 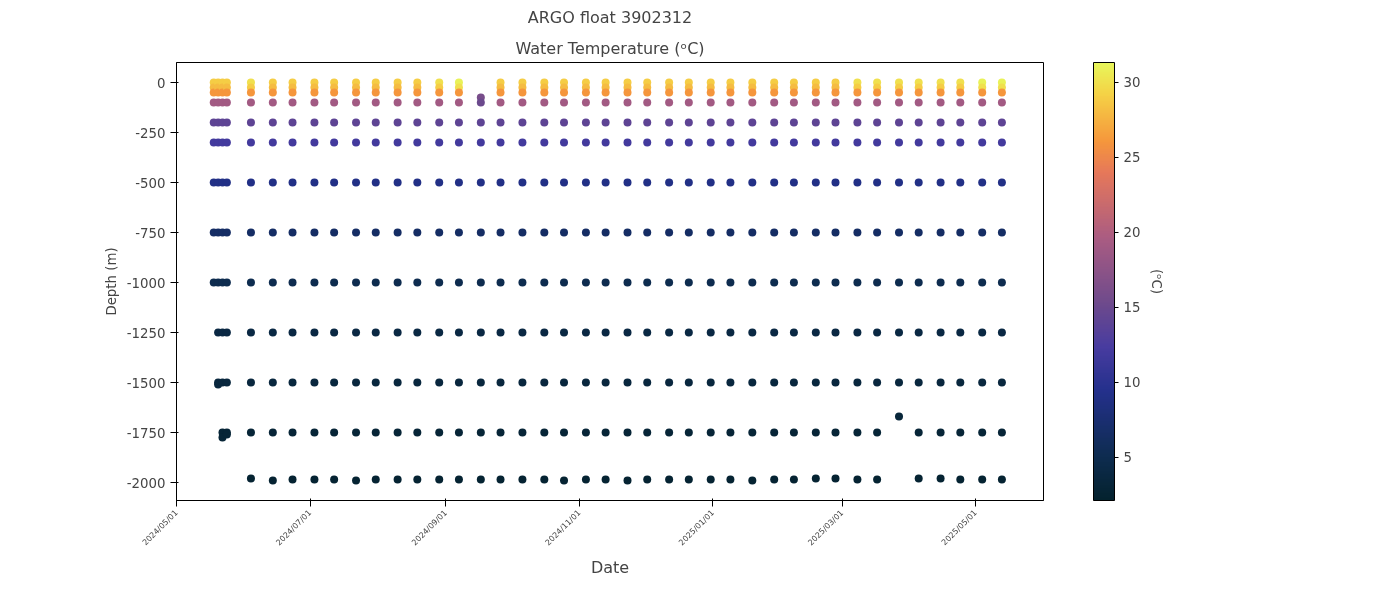 What do you see at coordinates (146, 283) in the screenshot?
I see `y-tick-label: -1000` at bounding box center [146, 283].